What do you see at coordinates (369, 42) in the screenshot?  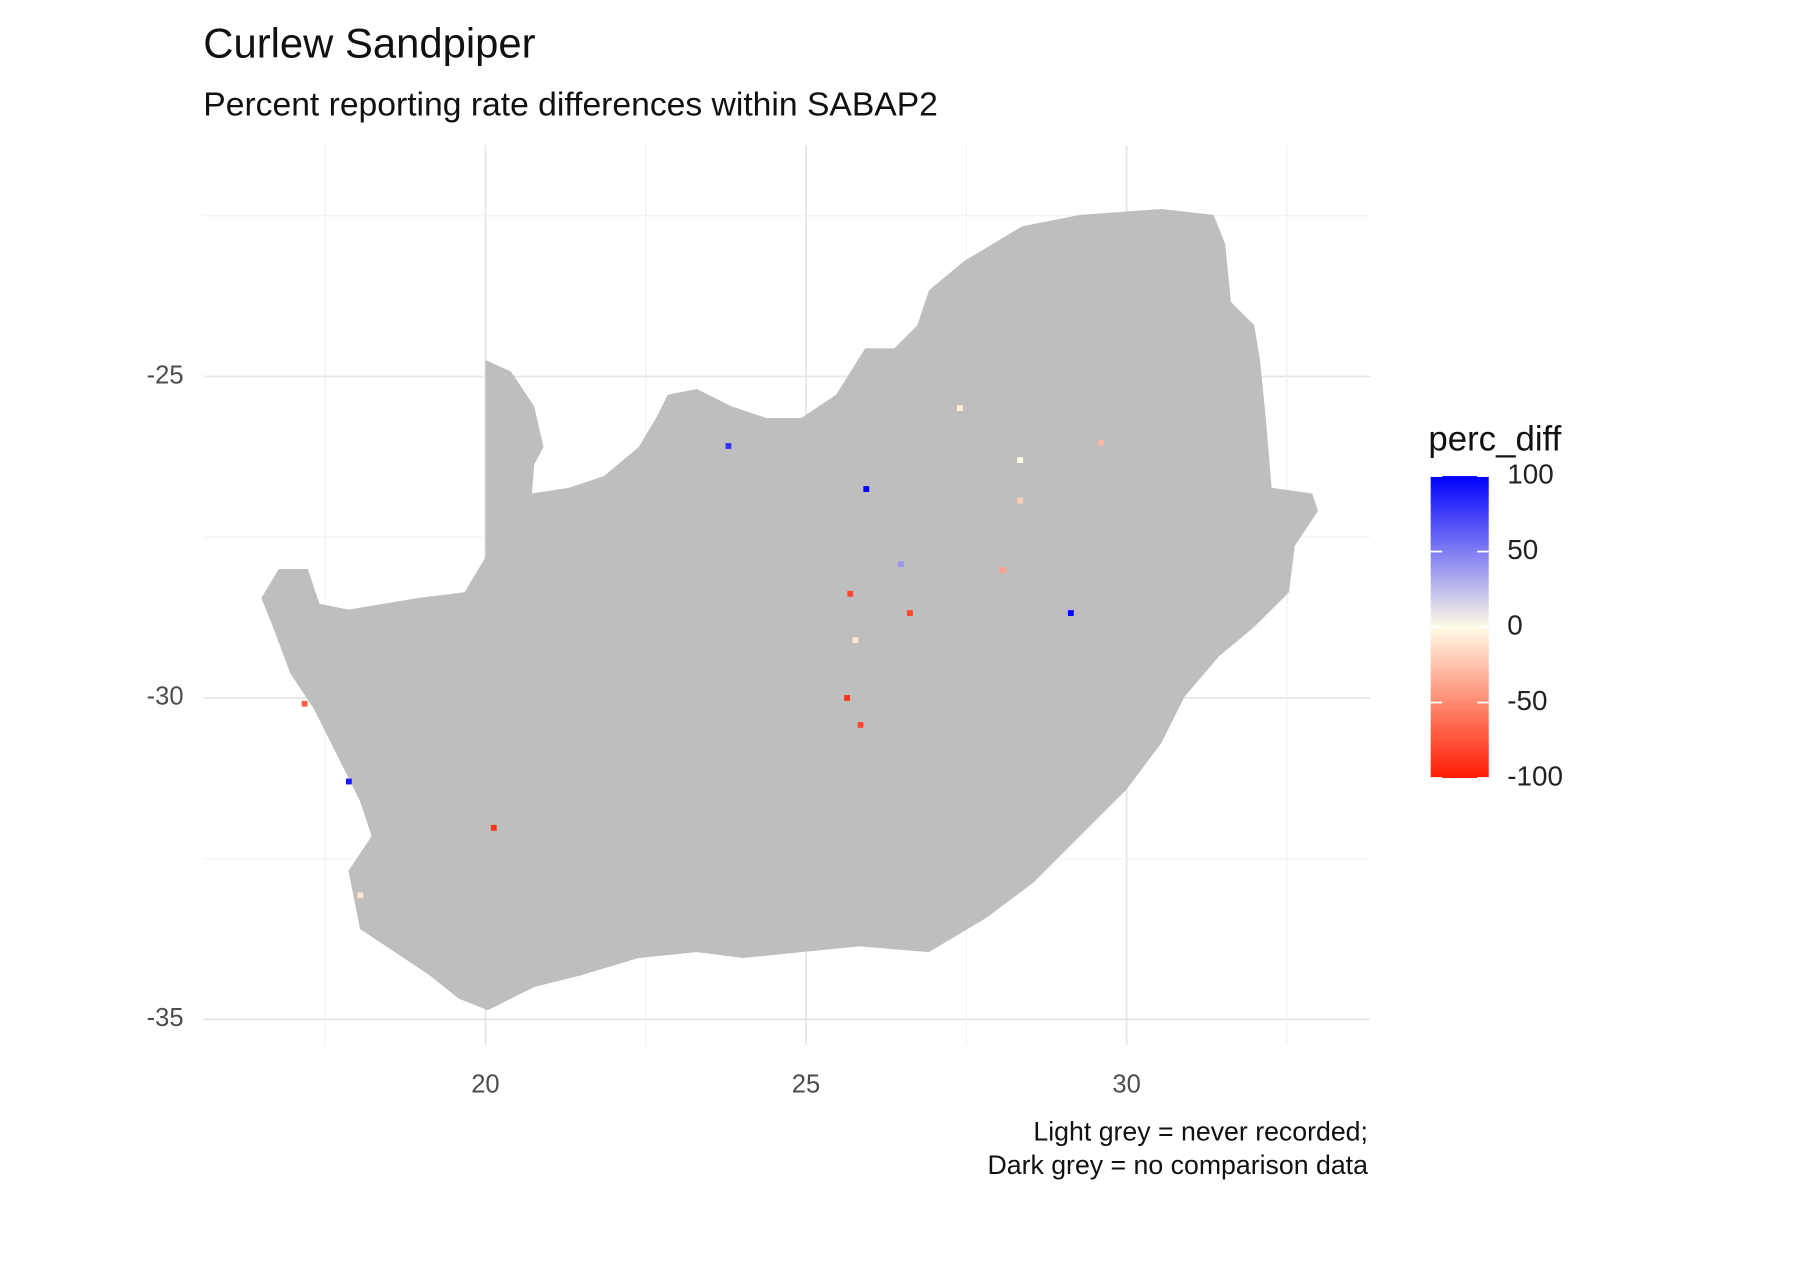 I see `chart-title: Curlew Sandpiper` at bounding box center [369, 42].